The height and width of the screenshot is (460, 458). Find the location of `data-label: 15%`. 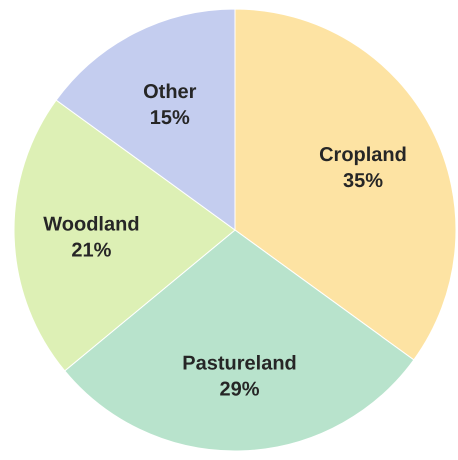

data-label: 15% is located at coordinates (170, 118).